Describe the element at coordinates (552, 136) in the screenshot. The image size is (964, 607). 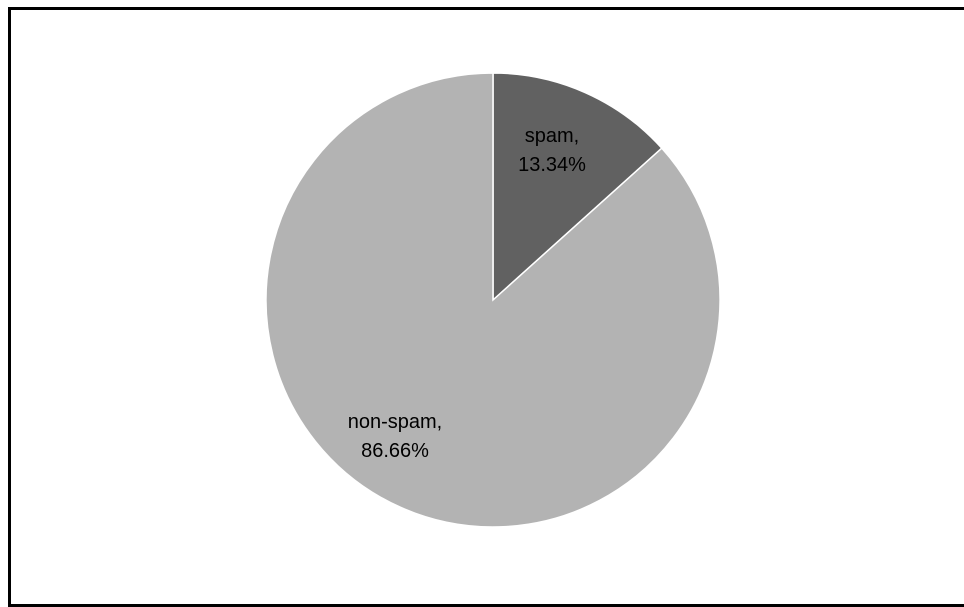
I see `slice-label-spam-name: spam,` at that location.